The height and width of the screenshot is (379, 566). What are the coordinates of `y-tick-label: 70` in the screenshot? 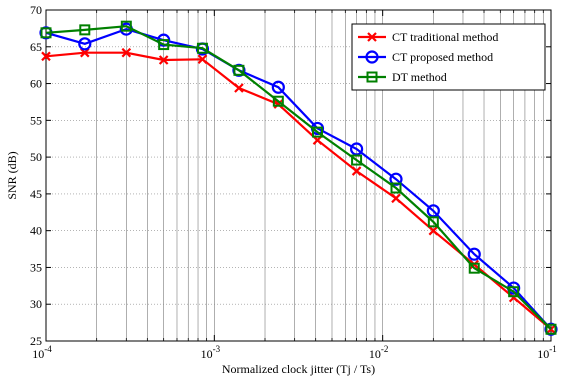 It's located at (36, 10).